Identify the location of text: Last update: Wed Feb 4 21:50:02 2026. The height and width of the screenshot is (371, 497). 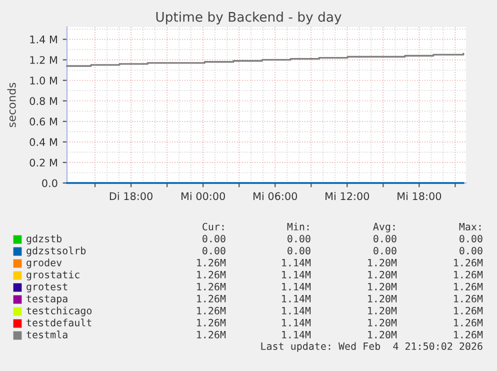
(371, 347).